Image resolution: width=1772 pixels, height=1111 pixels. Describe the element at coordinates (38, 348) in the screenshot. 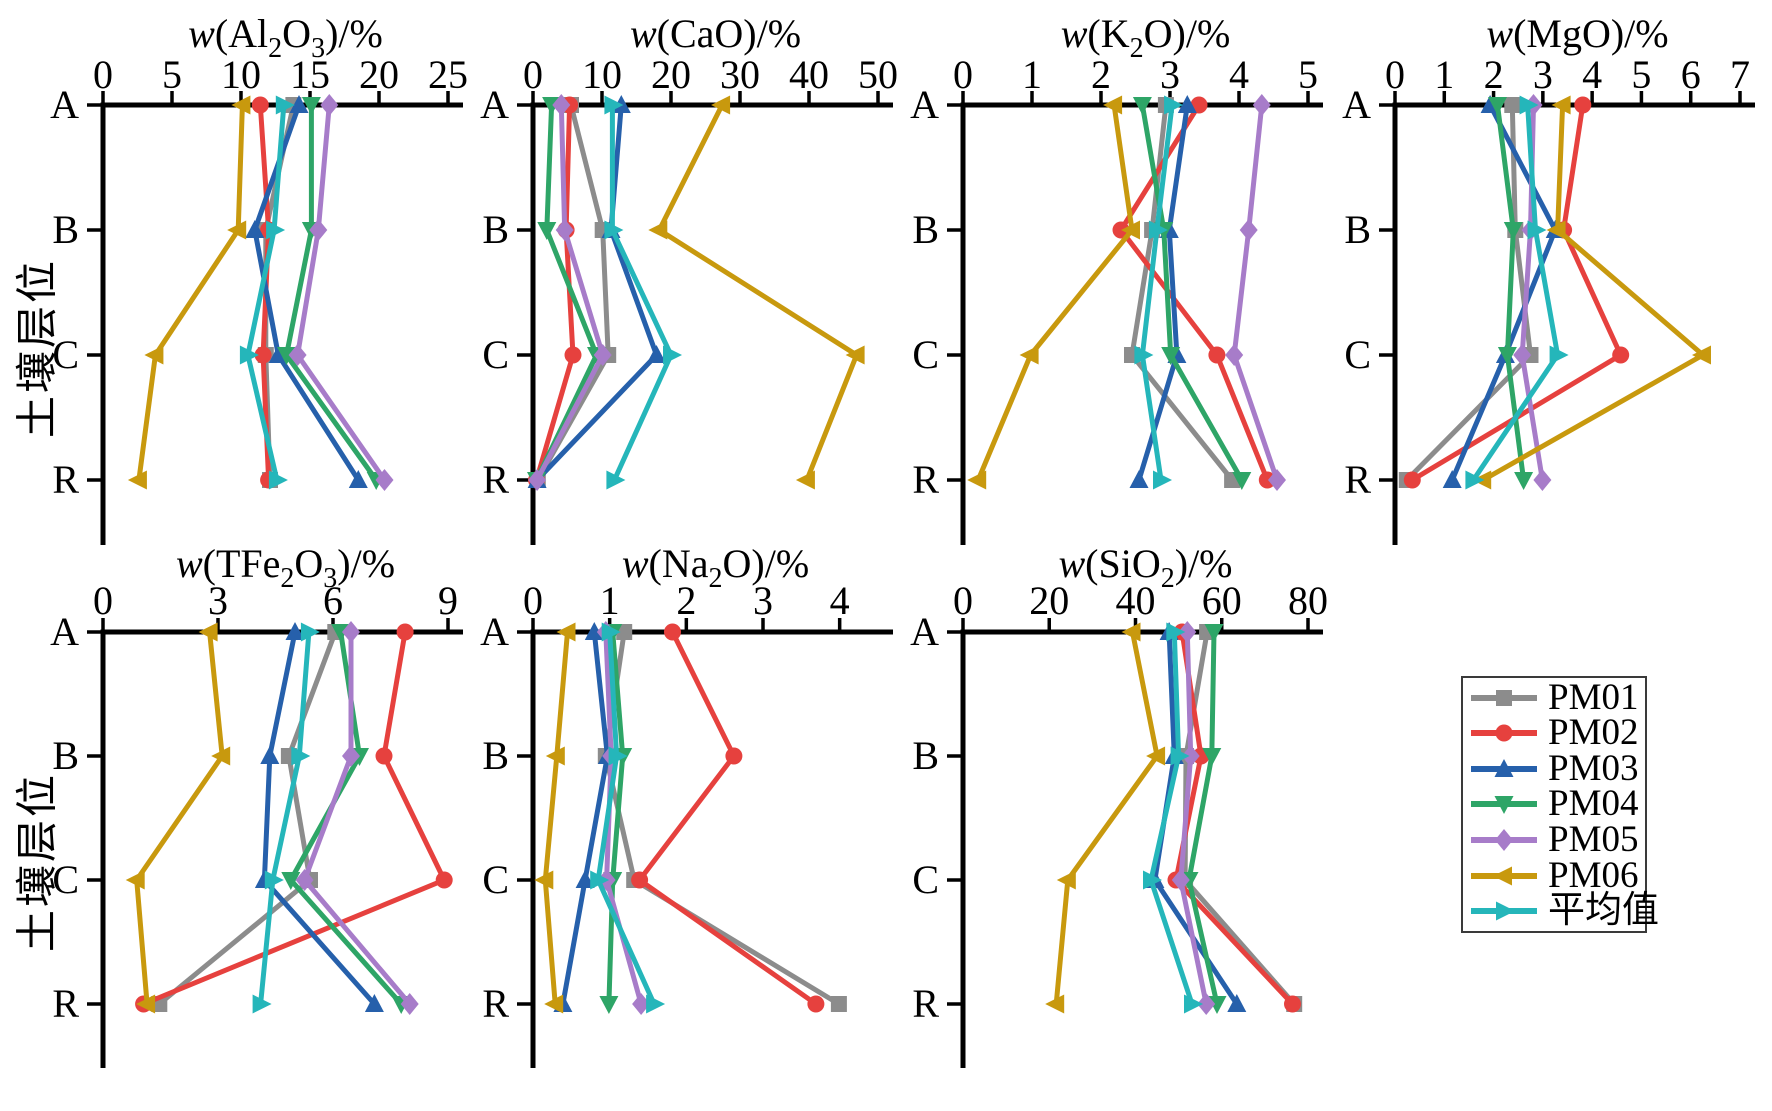

I see `y-axis-label-top-row: 土壤层位` at that location.